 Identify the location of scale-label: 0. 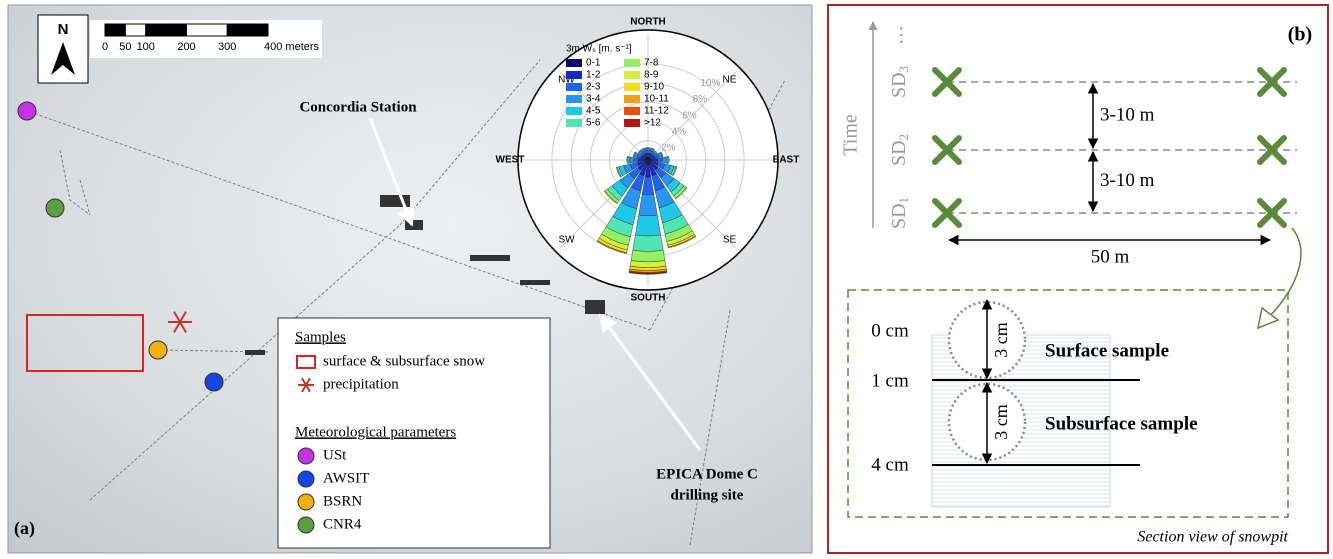
(105, 47).